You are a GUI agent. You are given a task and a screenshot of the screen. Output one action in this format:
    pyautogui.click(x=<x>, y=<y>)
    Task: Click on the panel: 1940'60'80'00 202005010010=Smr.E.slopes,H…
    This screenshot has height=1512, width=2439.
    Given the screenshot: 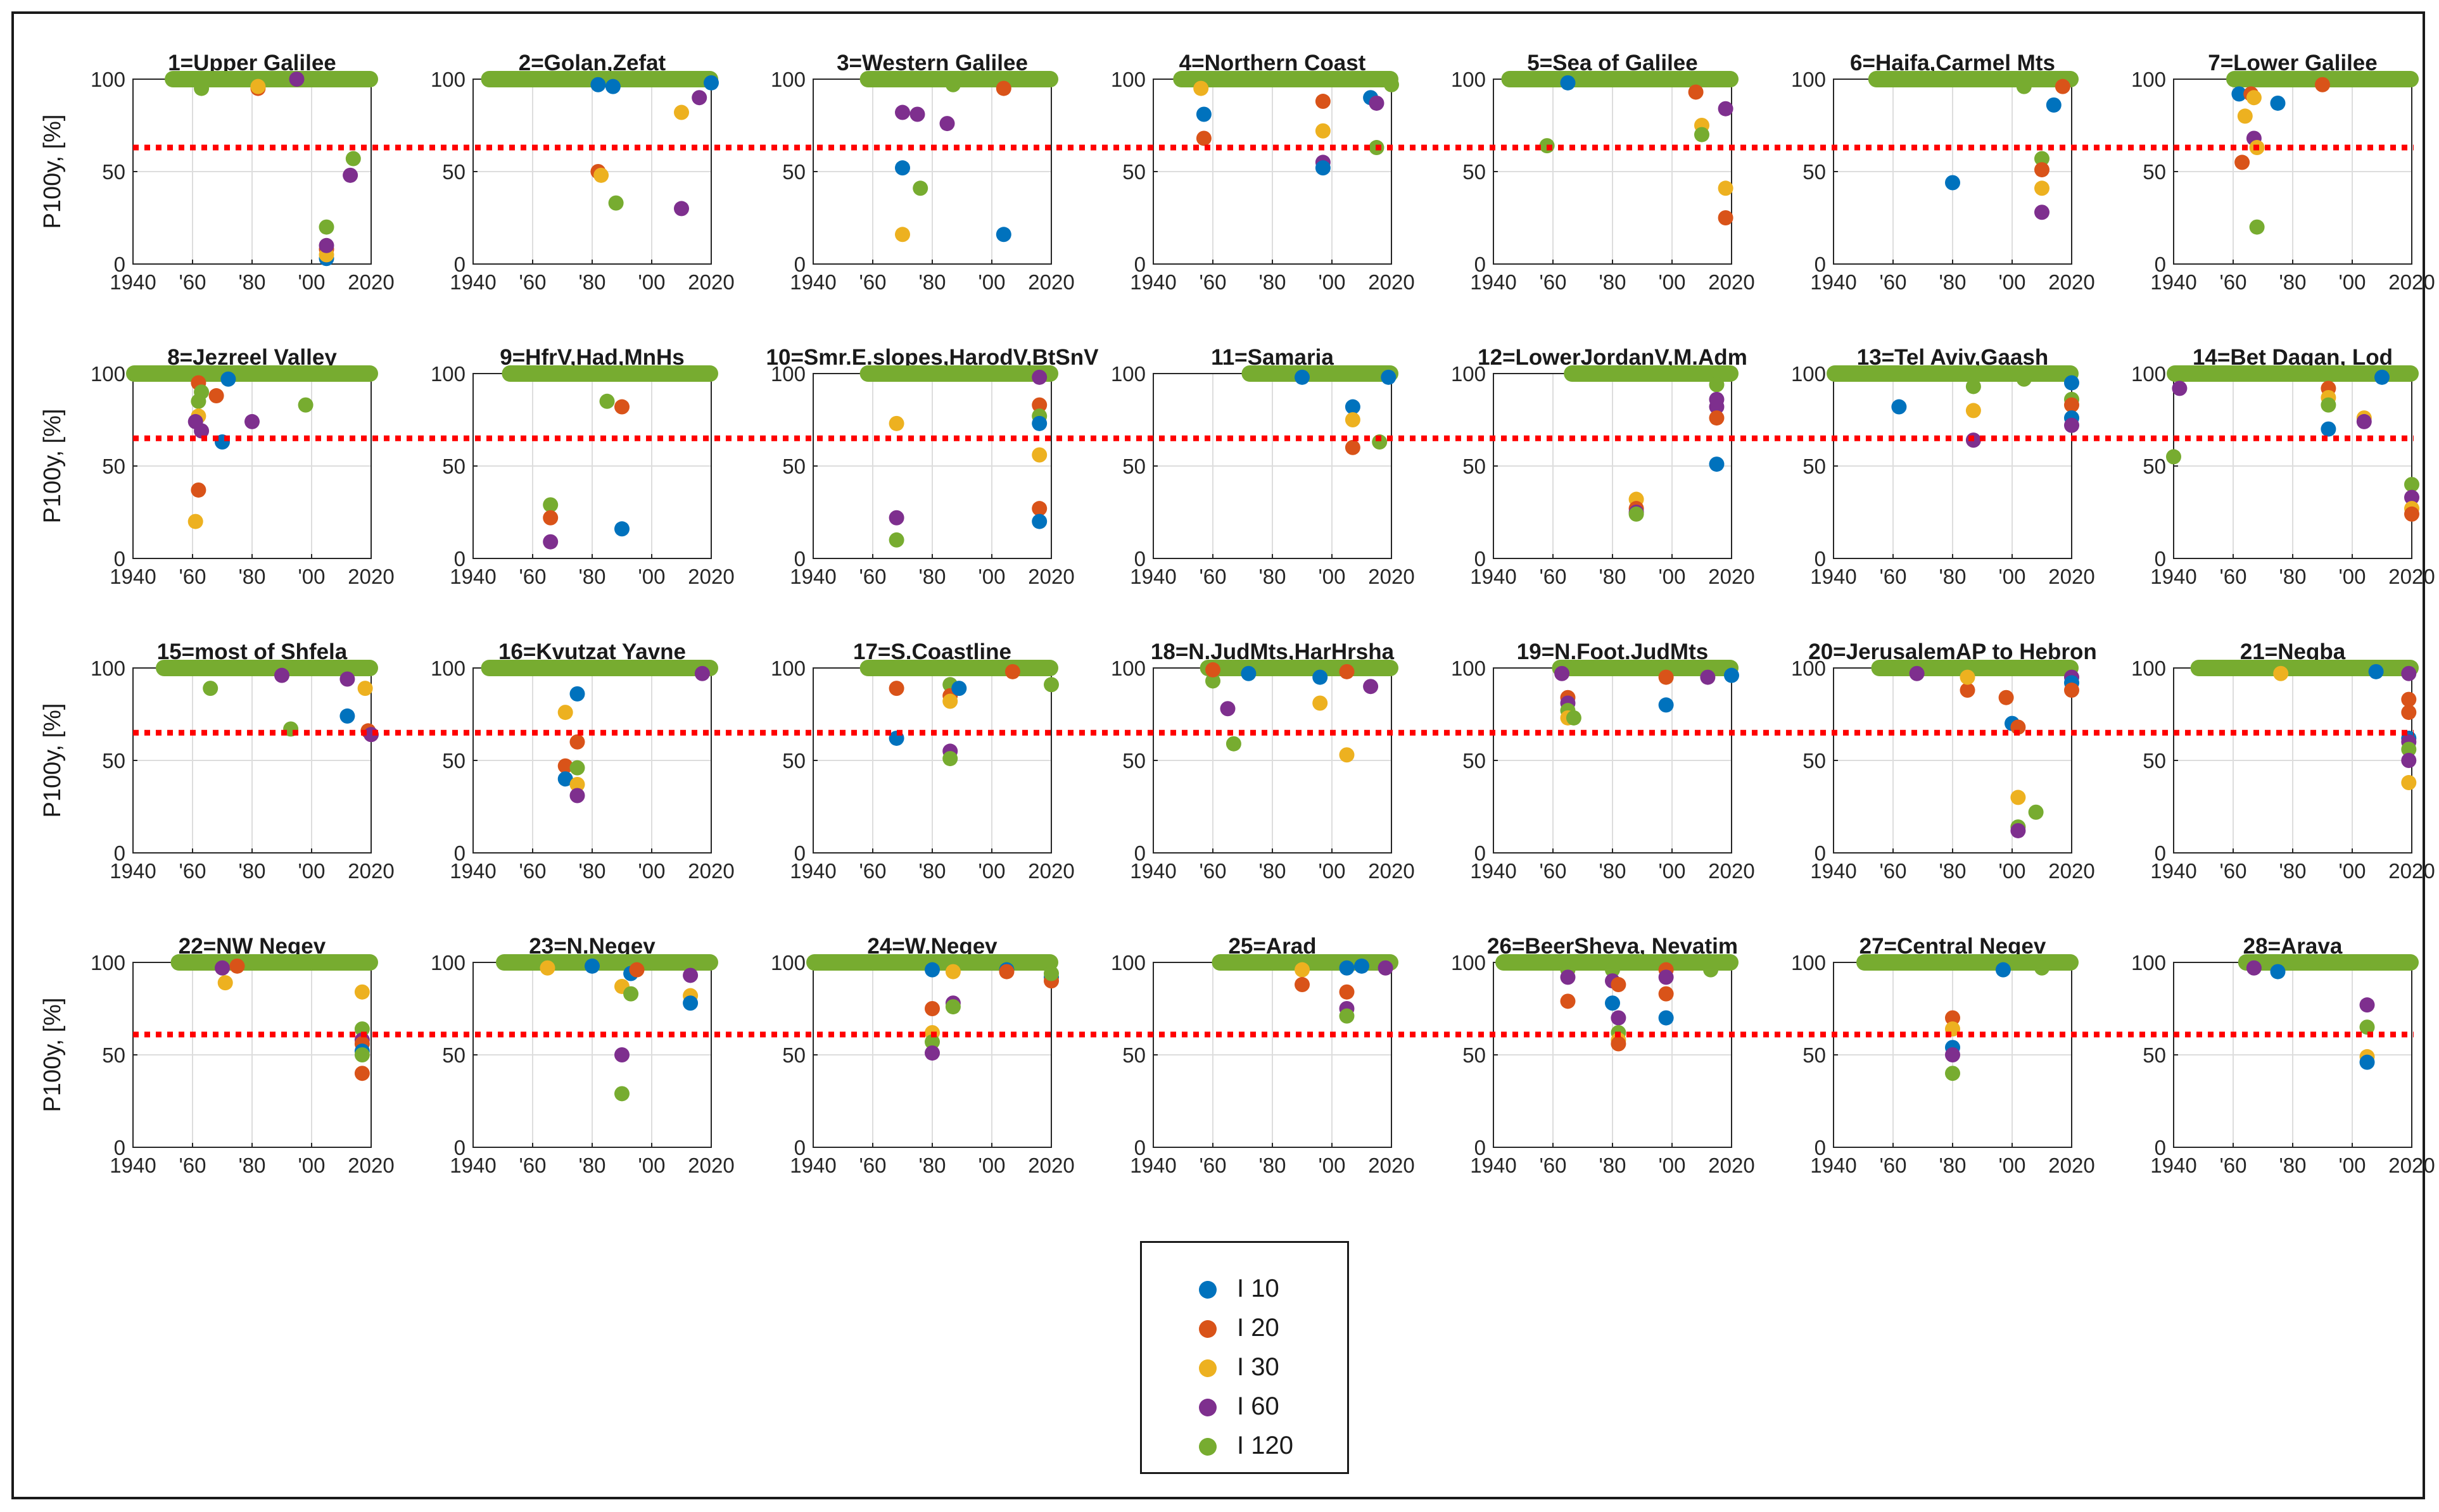 What is the action you would take?
    pyautogui.click(x=932, y=466)
    